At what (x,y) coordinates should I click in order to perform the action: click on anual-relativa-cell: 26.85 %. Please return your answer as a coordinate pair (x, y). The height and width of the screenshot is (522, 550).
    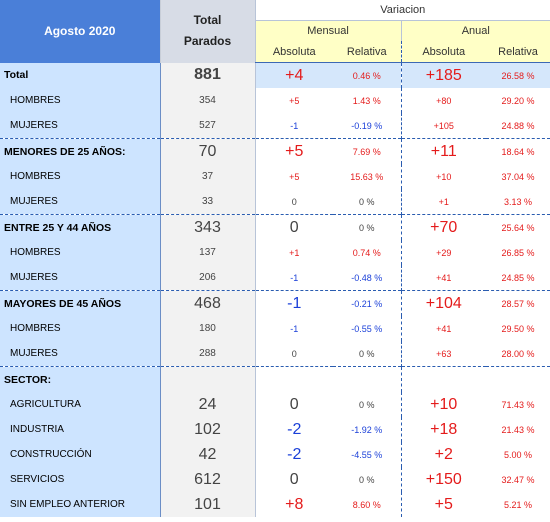
    Looking at the image, I should click on (518, 252).